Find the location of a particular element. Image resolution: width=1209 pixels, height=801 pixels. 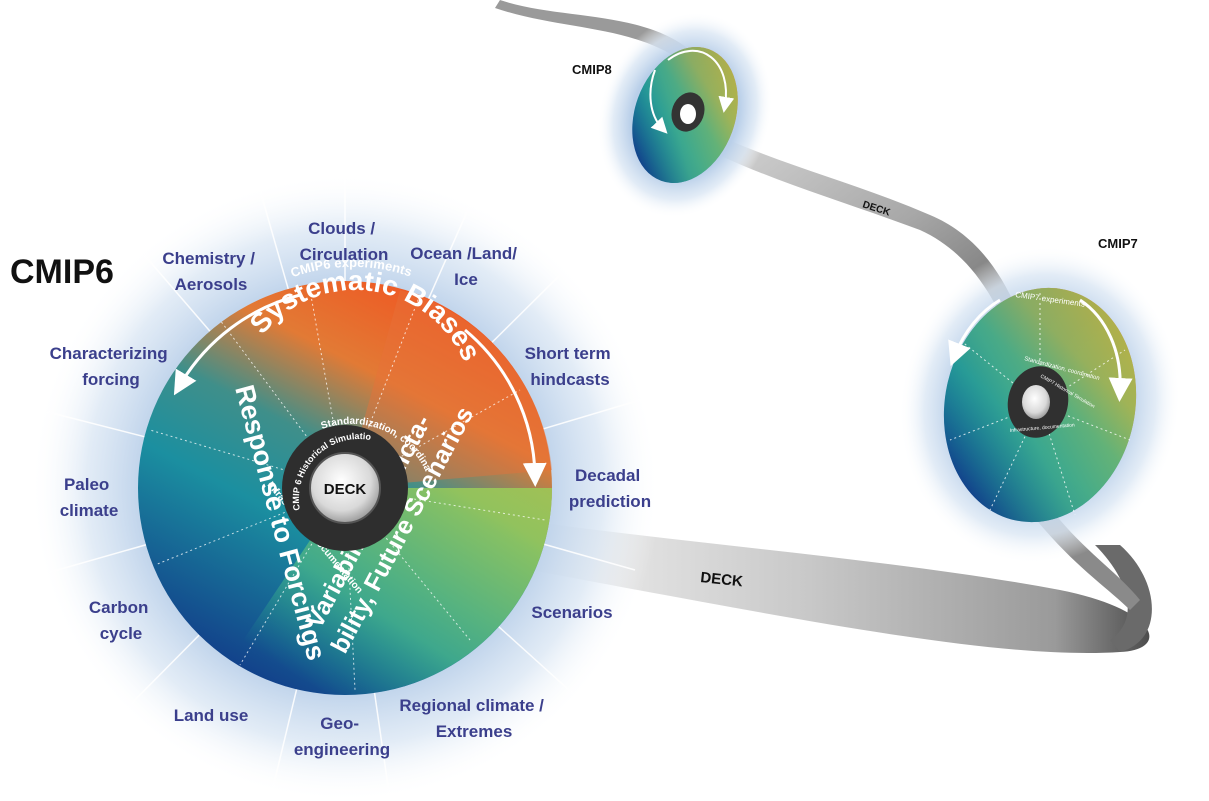

cmip6-title: CMIP6 is located at coordinates (62, 272).